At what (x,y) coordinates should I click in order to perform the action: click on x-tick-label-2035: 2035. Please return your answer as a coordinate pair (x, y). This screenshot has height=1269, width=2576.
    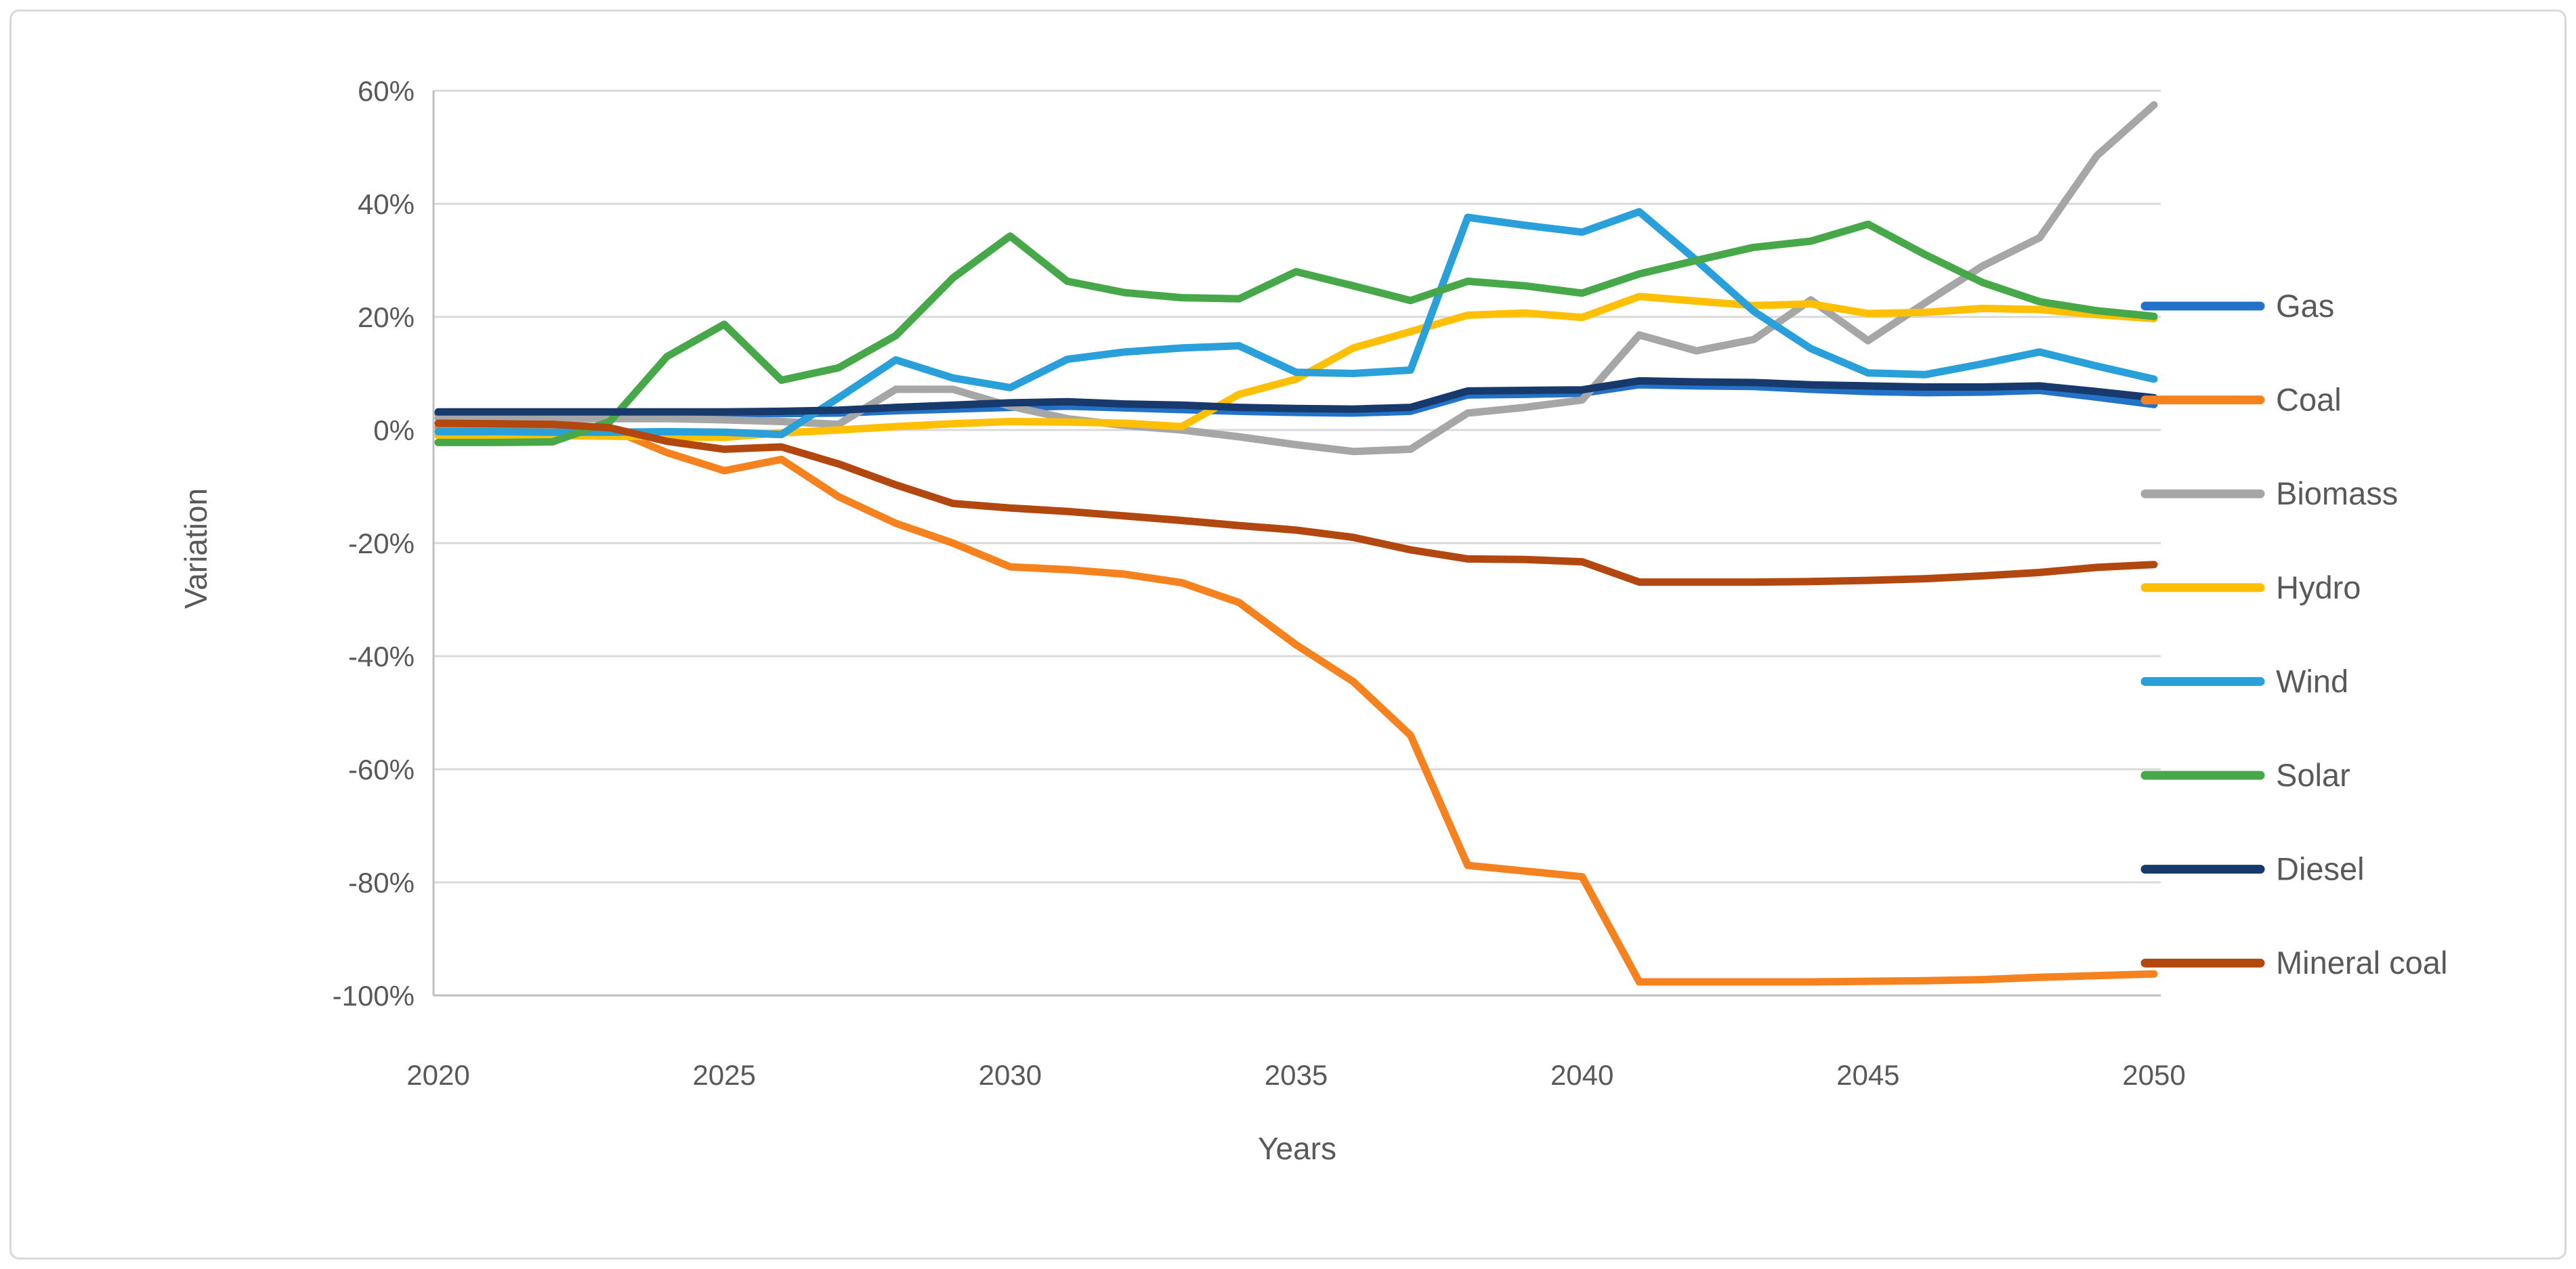
    Looking at the image, I should click on (1296, 1075).